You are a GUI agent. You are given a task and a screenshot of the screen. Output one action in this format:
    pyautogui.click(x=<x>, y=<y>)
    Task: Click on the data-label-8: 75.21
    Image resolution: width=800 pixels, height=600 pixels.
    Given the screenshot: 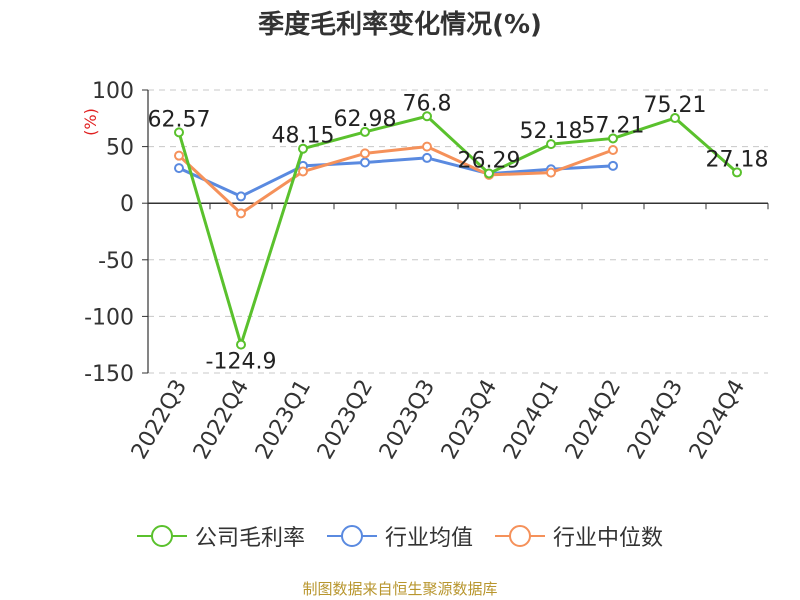 What is the action you would take?
    pyautogui.click(x=675, y=105)
    